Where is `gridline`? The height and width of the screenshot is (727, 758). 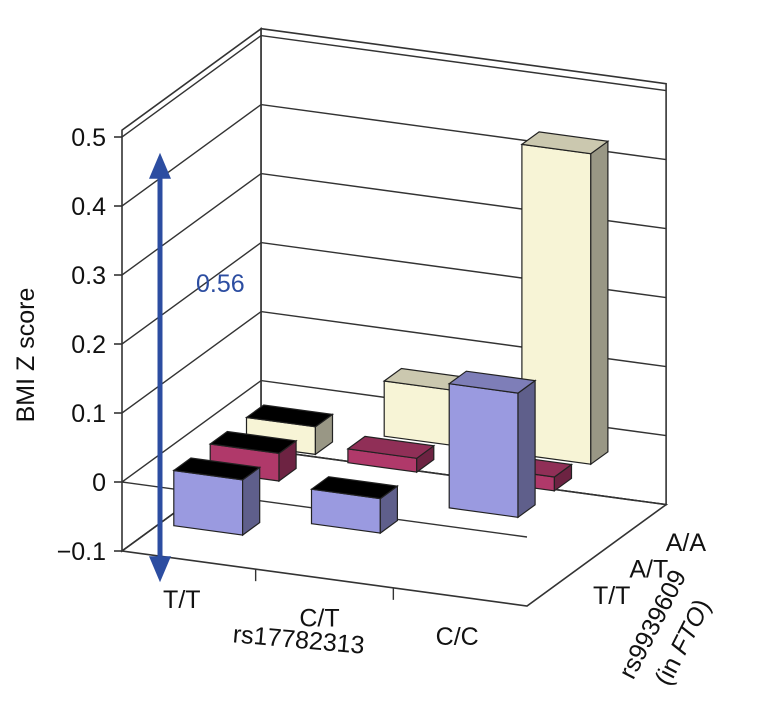 gridline is located at coordinates (394, 86).